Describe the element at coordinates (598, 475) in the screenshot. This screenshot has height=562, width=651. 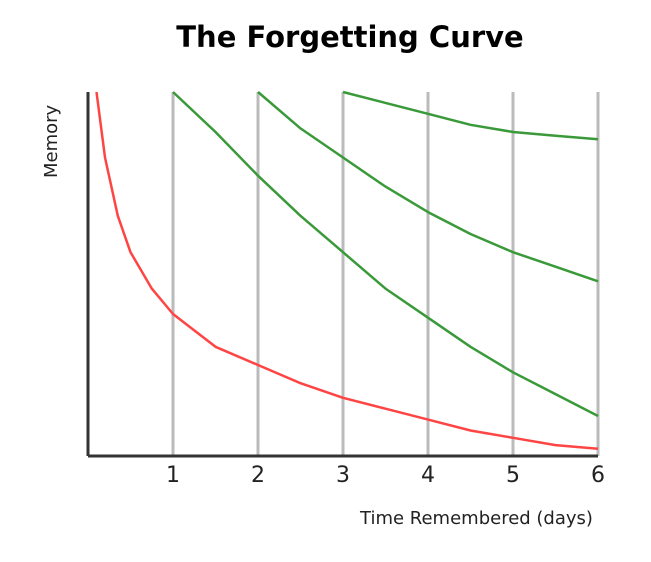
I see `x-tick-label-6: 6` at that location.